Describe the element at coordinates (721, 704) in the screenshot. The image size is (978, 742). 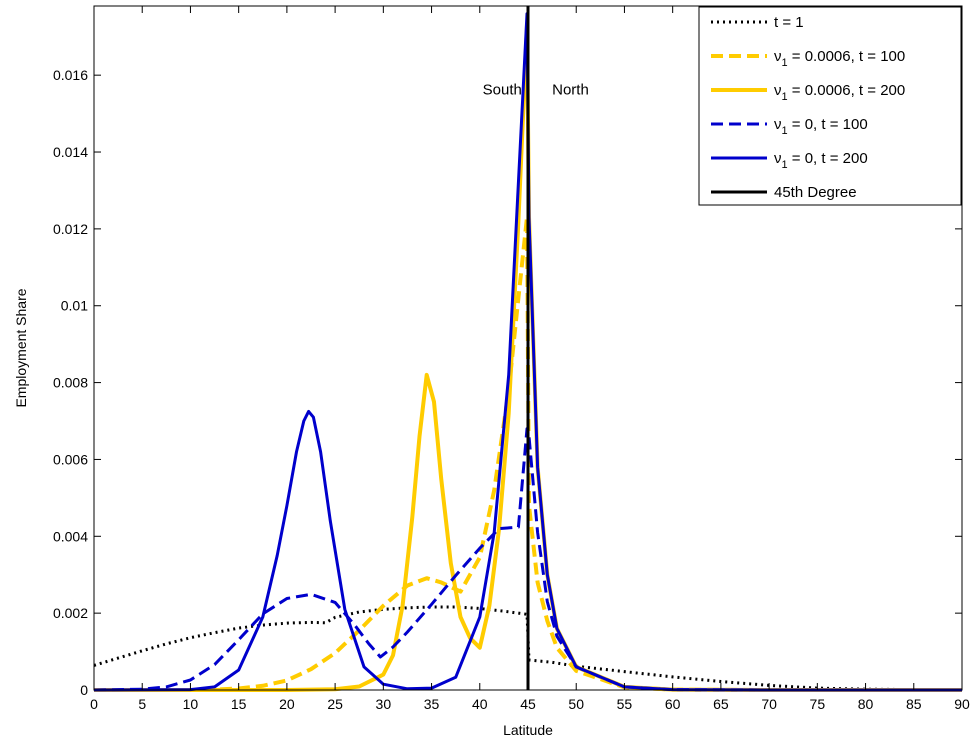
I see `x-tick-label: 65` at that location.